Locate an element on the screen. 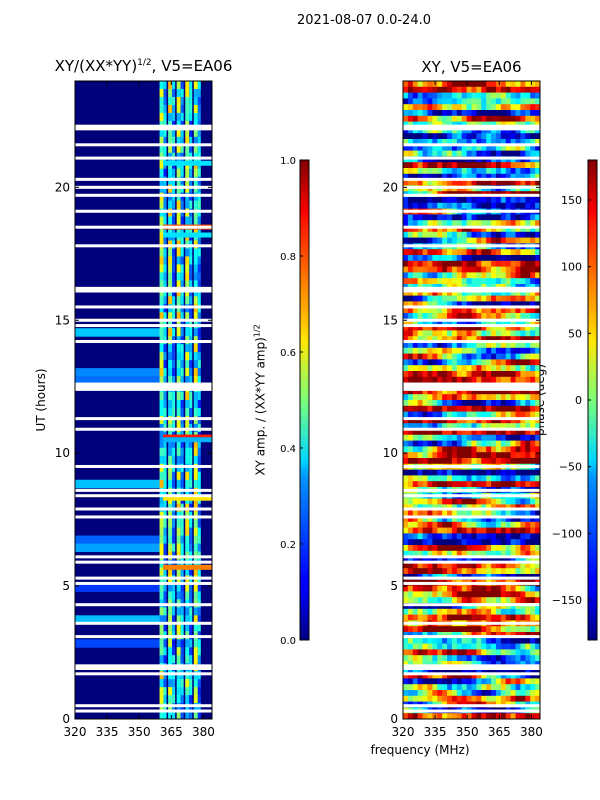 This screenshot has width=600, height=800. x-tick-label: 320 is located at coordinates (403, 732).